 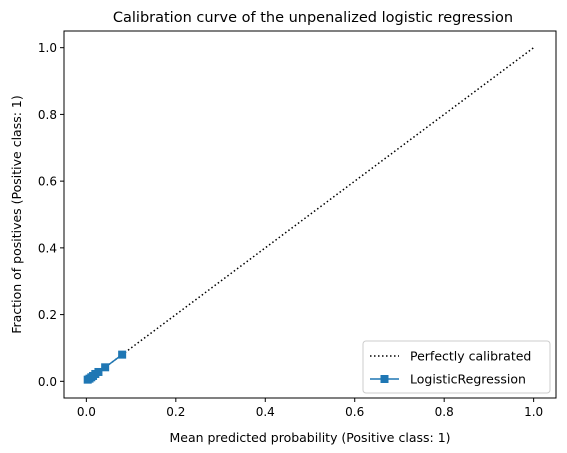 What do you see at coordinates (47, 382) in the screenshot?
I see `y-tick-label: 0.0` at bounding box center [47, 382].